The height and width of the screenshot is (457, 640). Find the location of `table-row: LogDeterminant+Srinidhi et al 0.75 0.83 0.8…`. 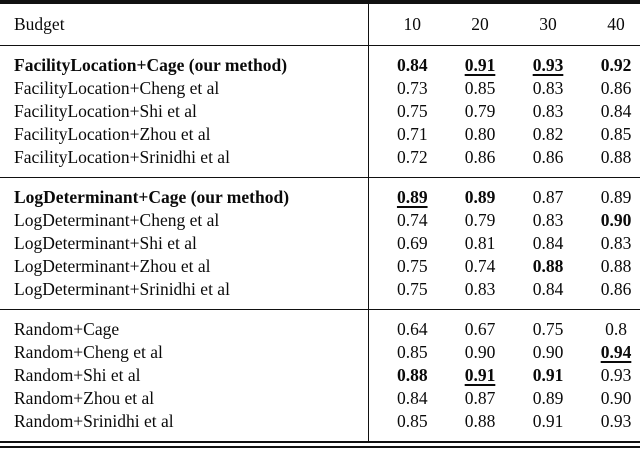

table-row: LogDeterminant+Srinidhi et al 0.75 0.83 0.8… is located at coordinates (320, 294).